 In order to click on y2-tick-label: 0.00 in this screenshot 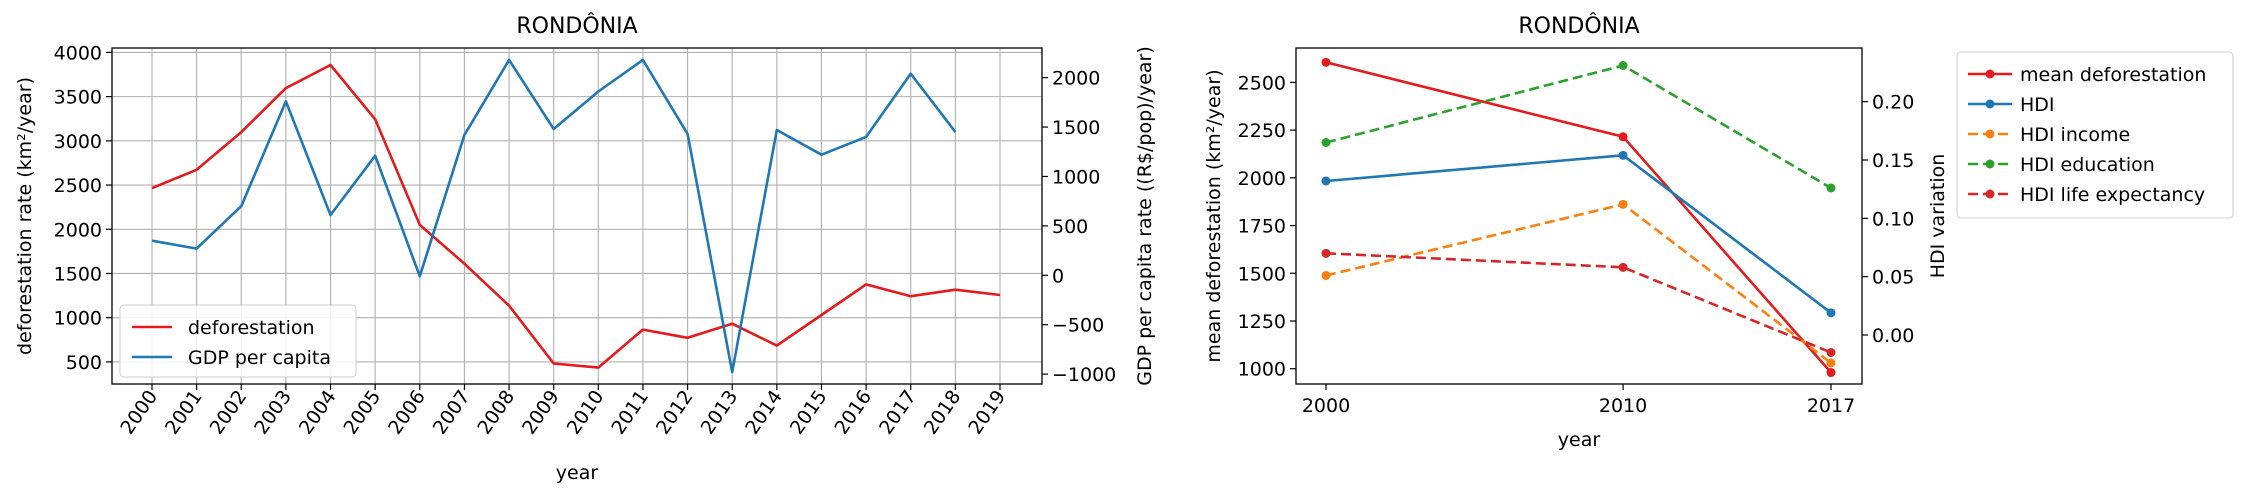, I will do `click(1893, 336)`.